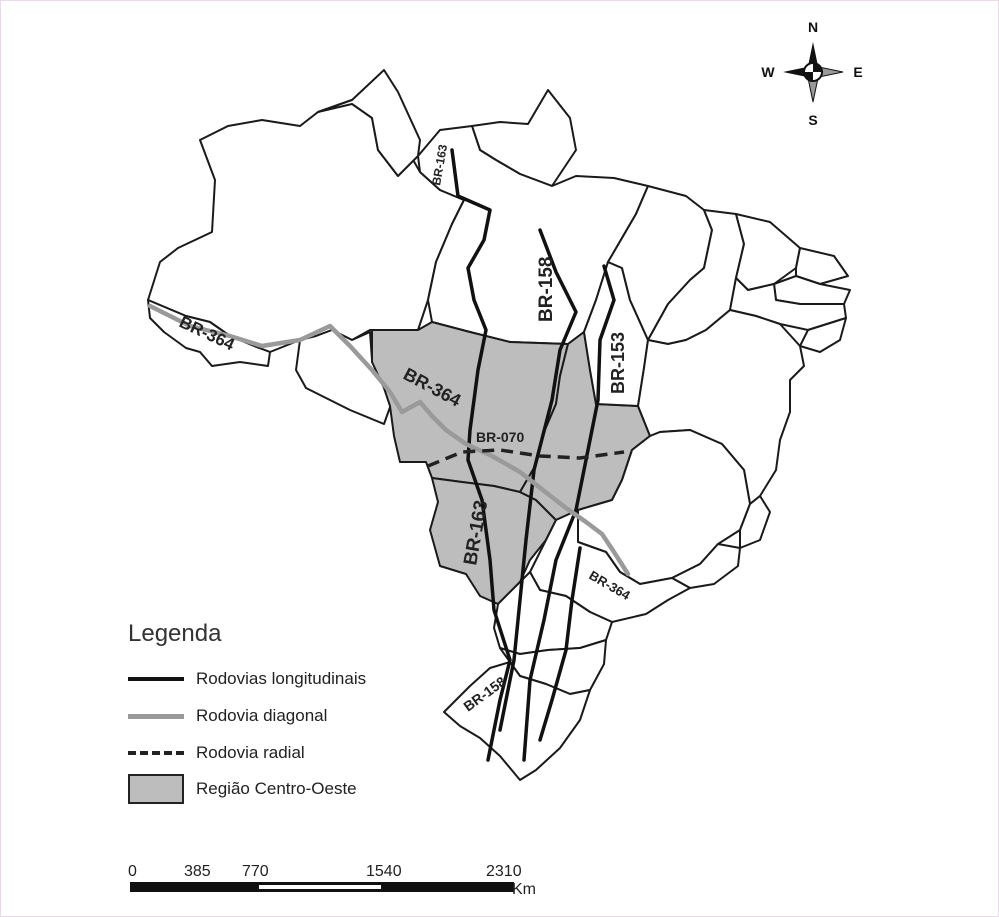  What do you see at coordinates (262, 715) in the screenshot?
I see `legend-label: Rodovia diagonal` at bounding box center [262, 715].